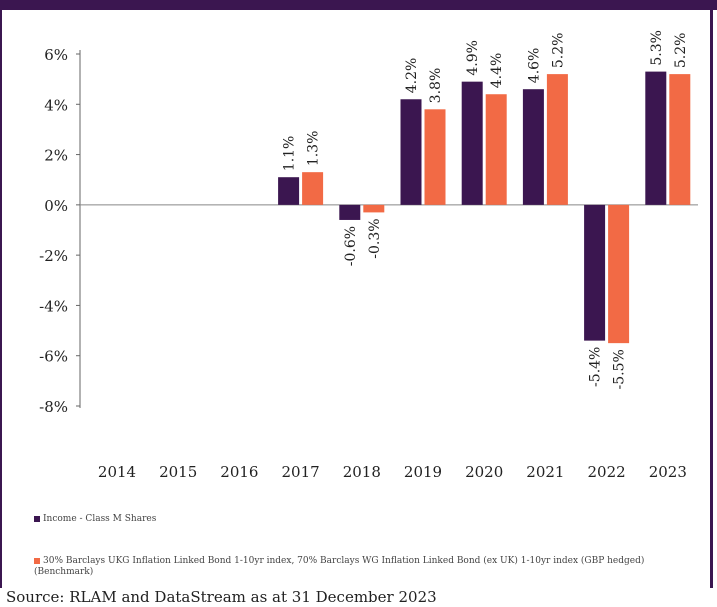  What do you see at coordinates (301, 472) in the screenshot?
I see `x-tick-label: 2017` at bounding box center [301, 472].